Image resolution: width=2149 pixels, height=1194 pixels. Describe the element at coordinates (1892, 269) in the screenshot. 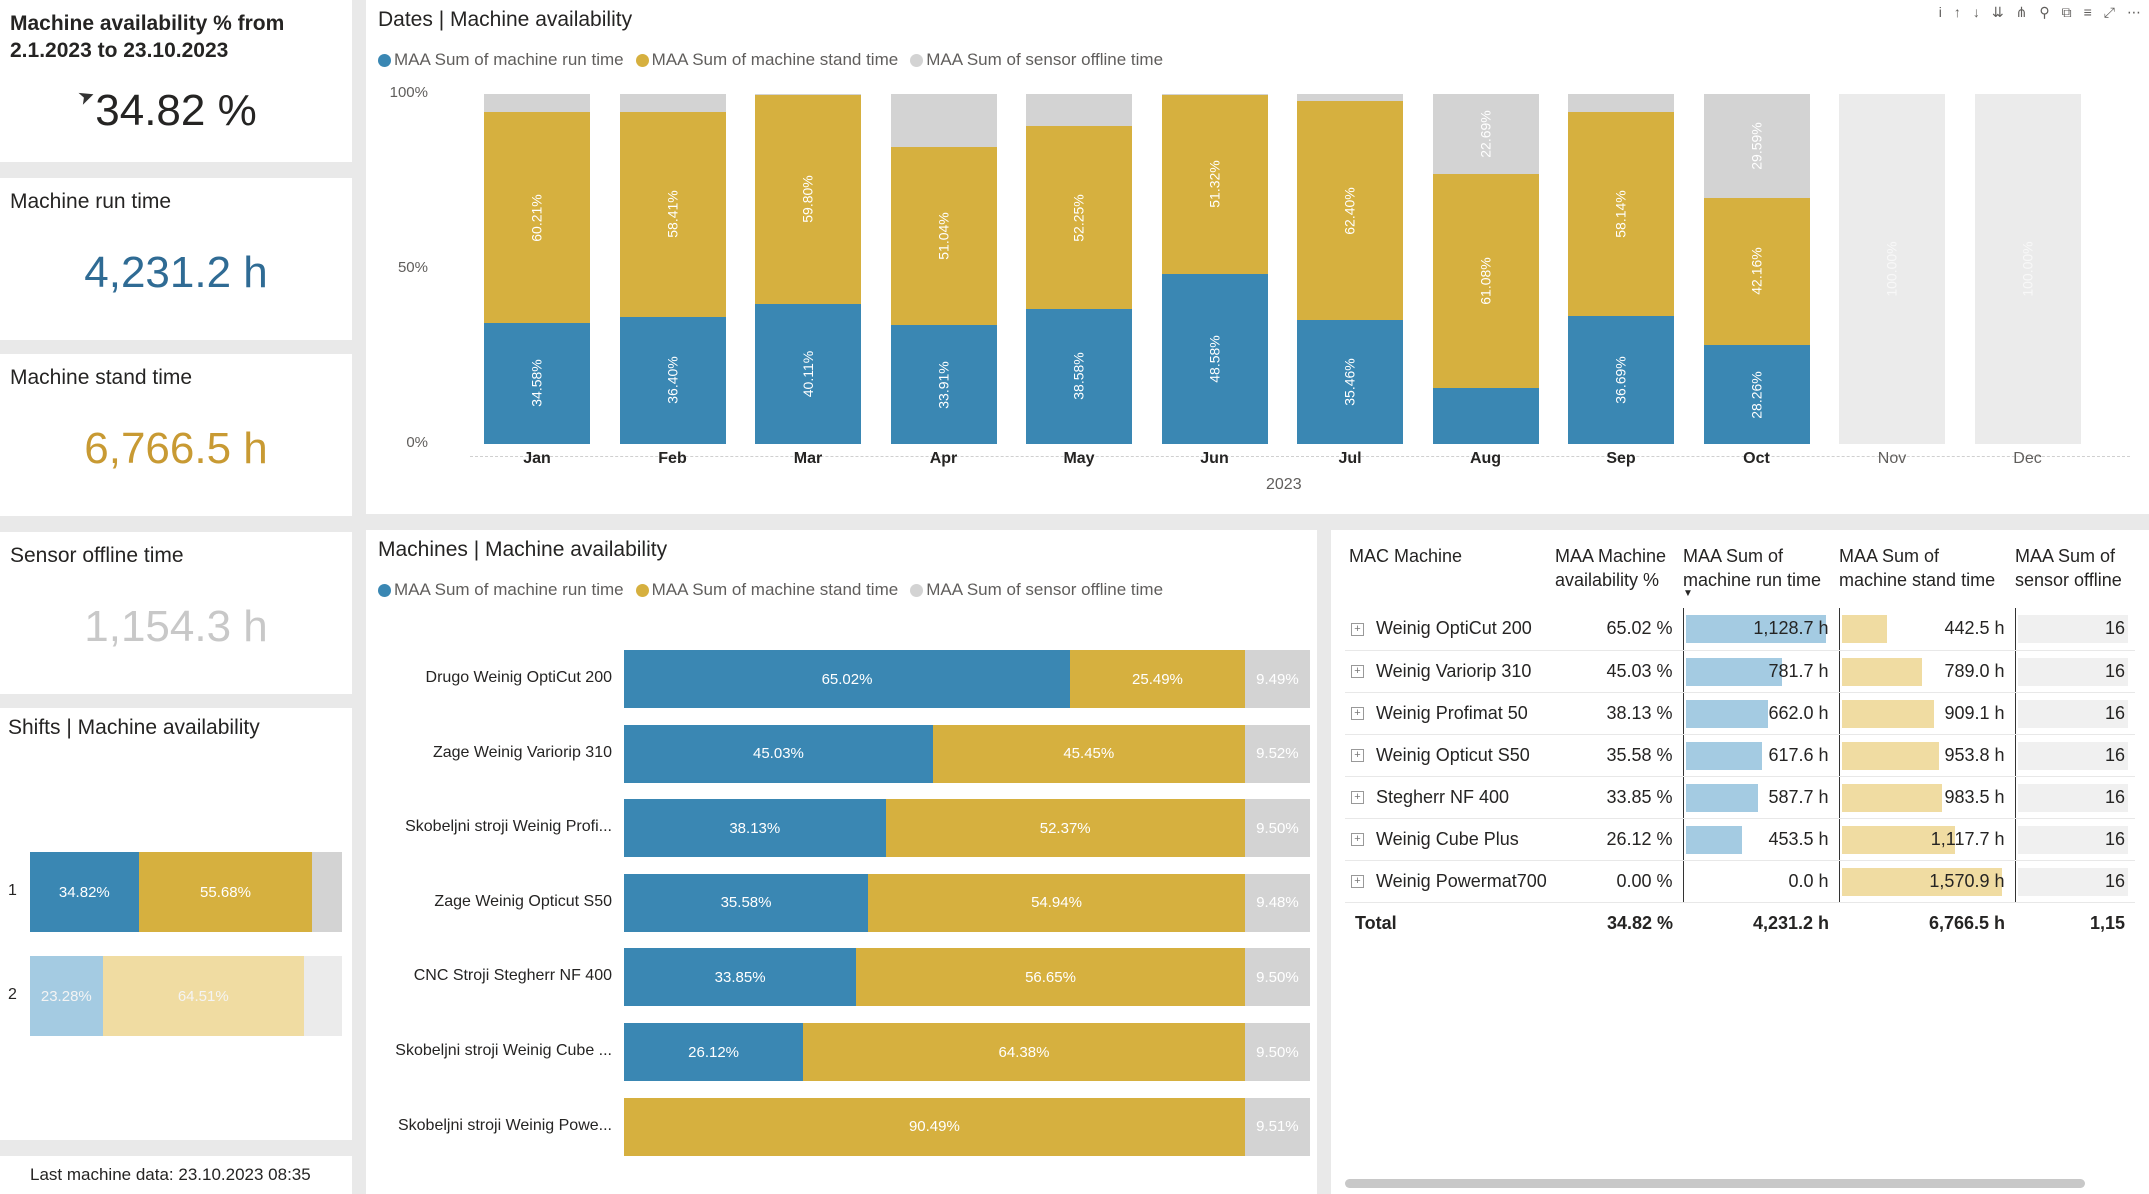

I see `bar-segment-offline-nov: 100.00%` at that location.